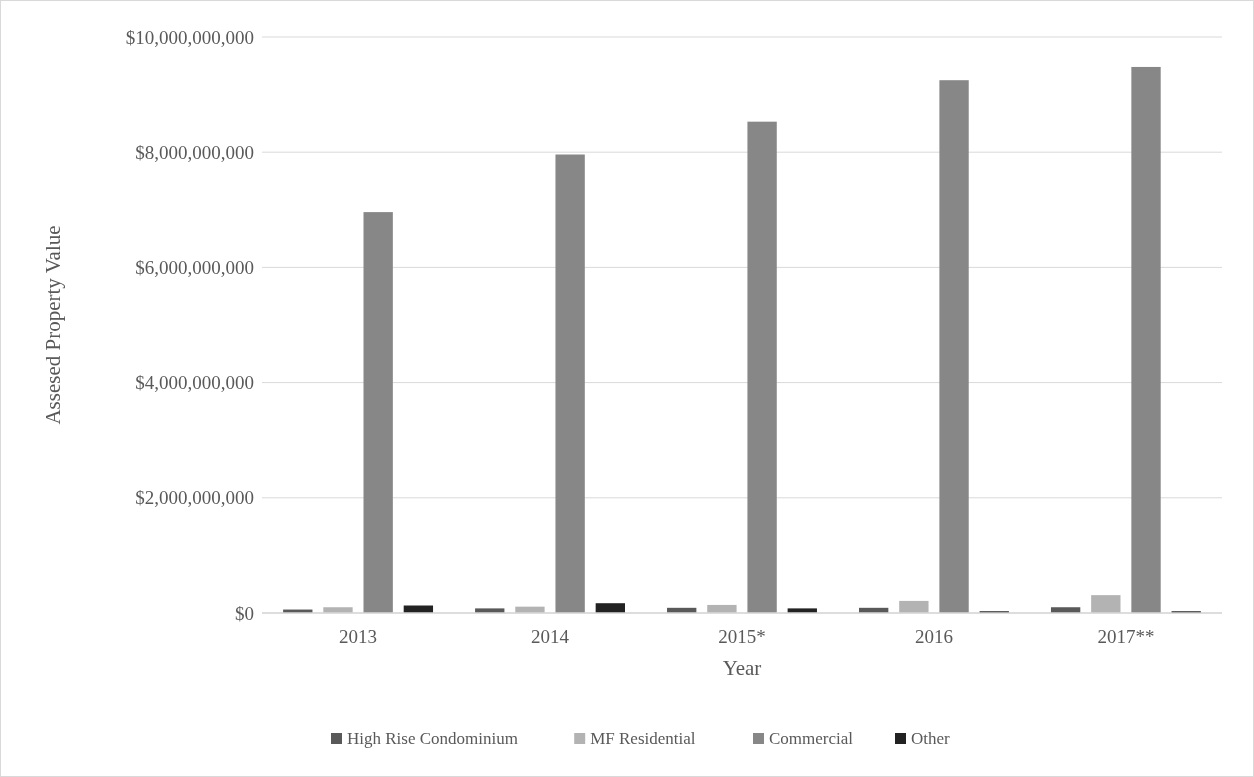  Describe the element at coordinates (811, 738) in the screenshot. I see `legend-label: Commercial` at that location.